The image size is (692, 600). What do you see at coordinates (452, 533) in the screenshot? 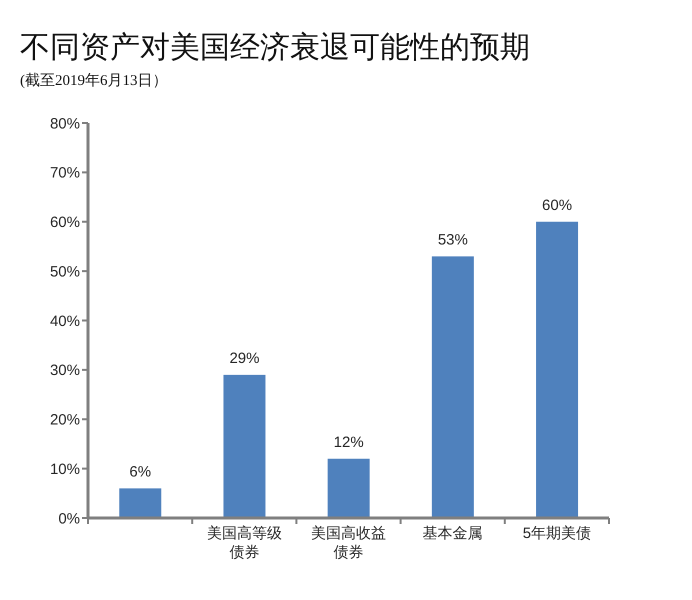
I see `x-tick-label: 基本金属` at bounding box center [452, 533].